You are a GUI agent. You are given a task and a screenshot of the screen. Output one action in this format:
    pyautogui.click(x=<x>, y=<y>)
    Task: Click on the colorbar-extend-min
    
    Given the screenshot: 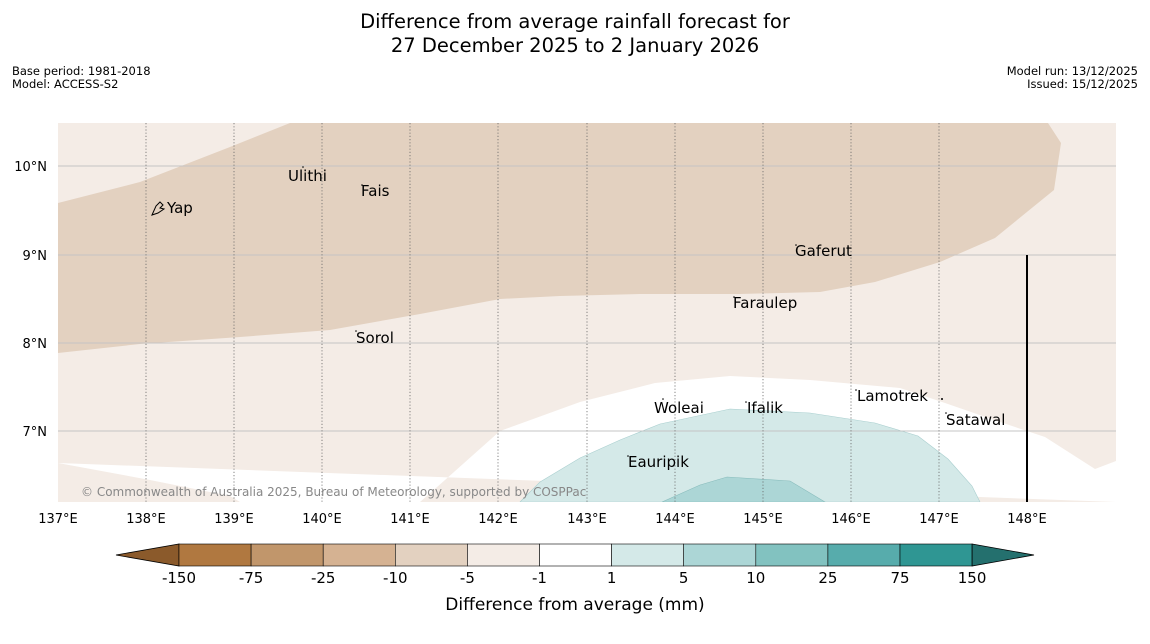 What is the action you would take?
    pyautogui.click(x=147, y=555)
    